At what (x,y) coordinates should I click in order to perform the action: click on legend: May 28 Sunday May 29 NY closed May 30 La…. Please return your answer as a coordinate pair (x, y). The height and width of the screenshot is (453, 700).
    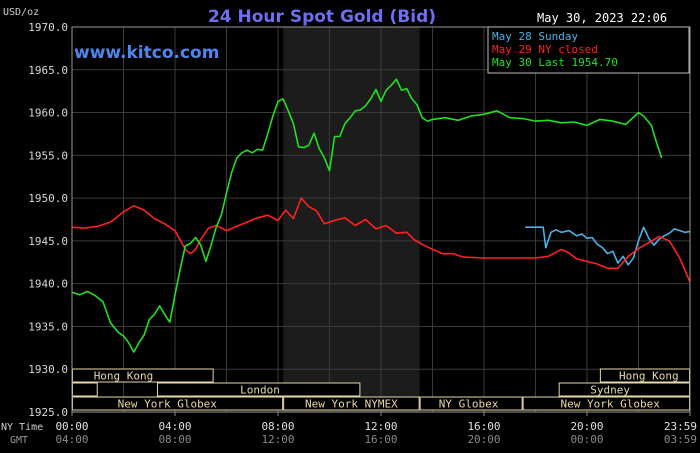
    Looking at the image, I should click on (588, 50).